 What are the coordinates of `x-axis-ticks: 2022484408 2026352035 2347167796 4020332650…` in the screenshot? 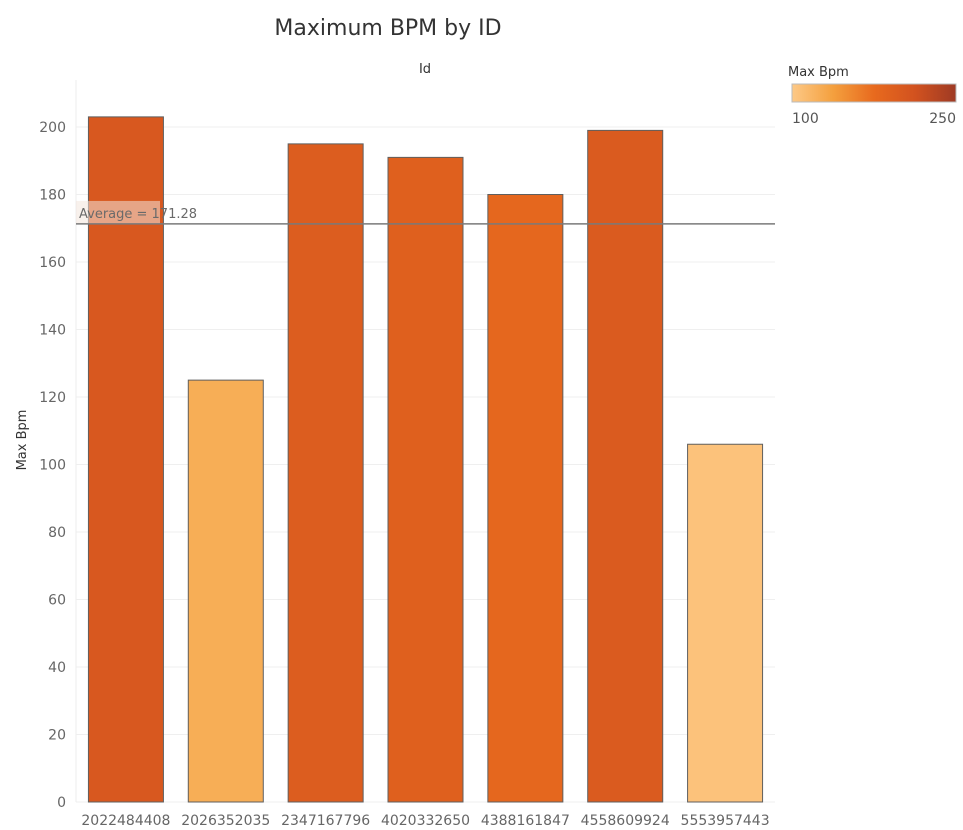 It's located at (425, 821).